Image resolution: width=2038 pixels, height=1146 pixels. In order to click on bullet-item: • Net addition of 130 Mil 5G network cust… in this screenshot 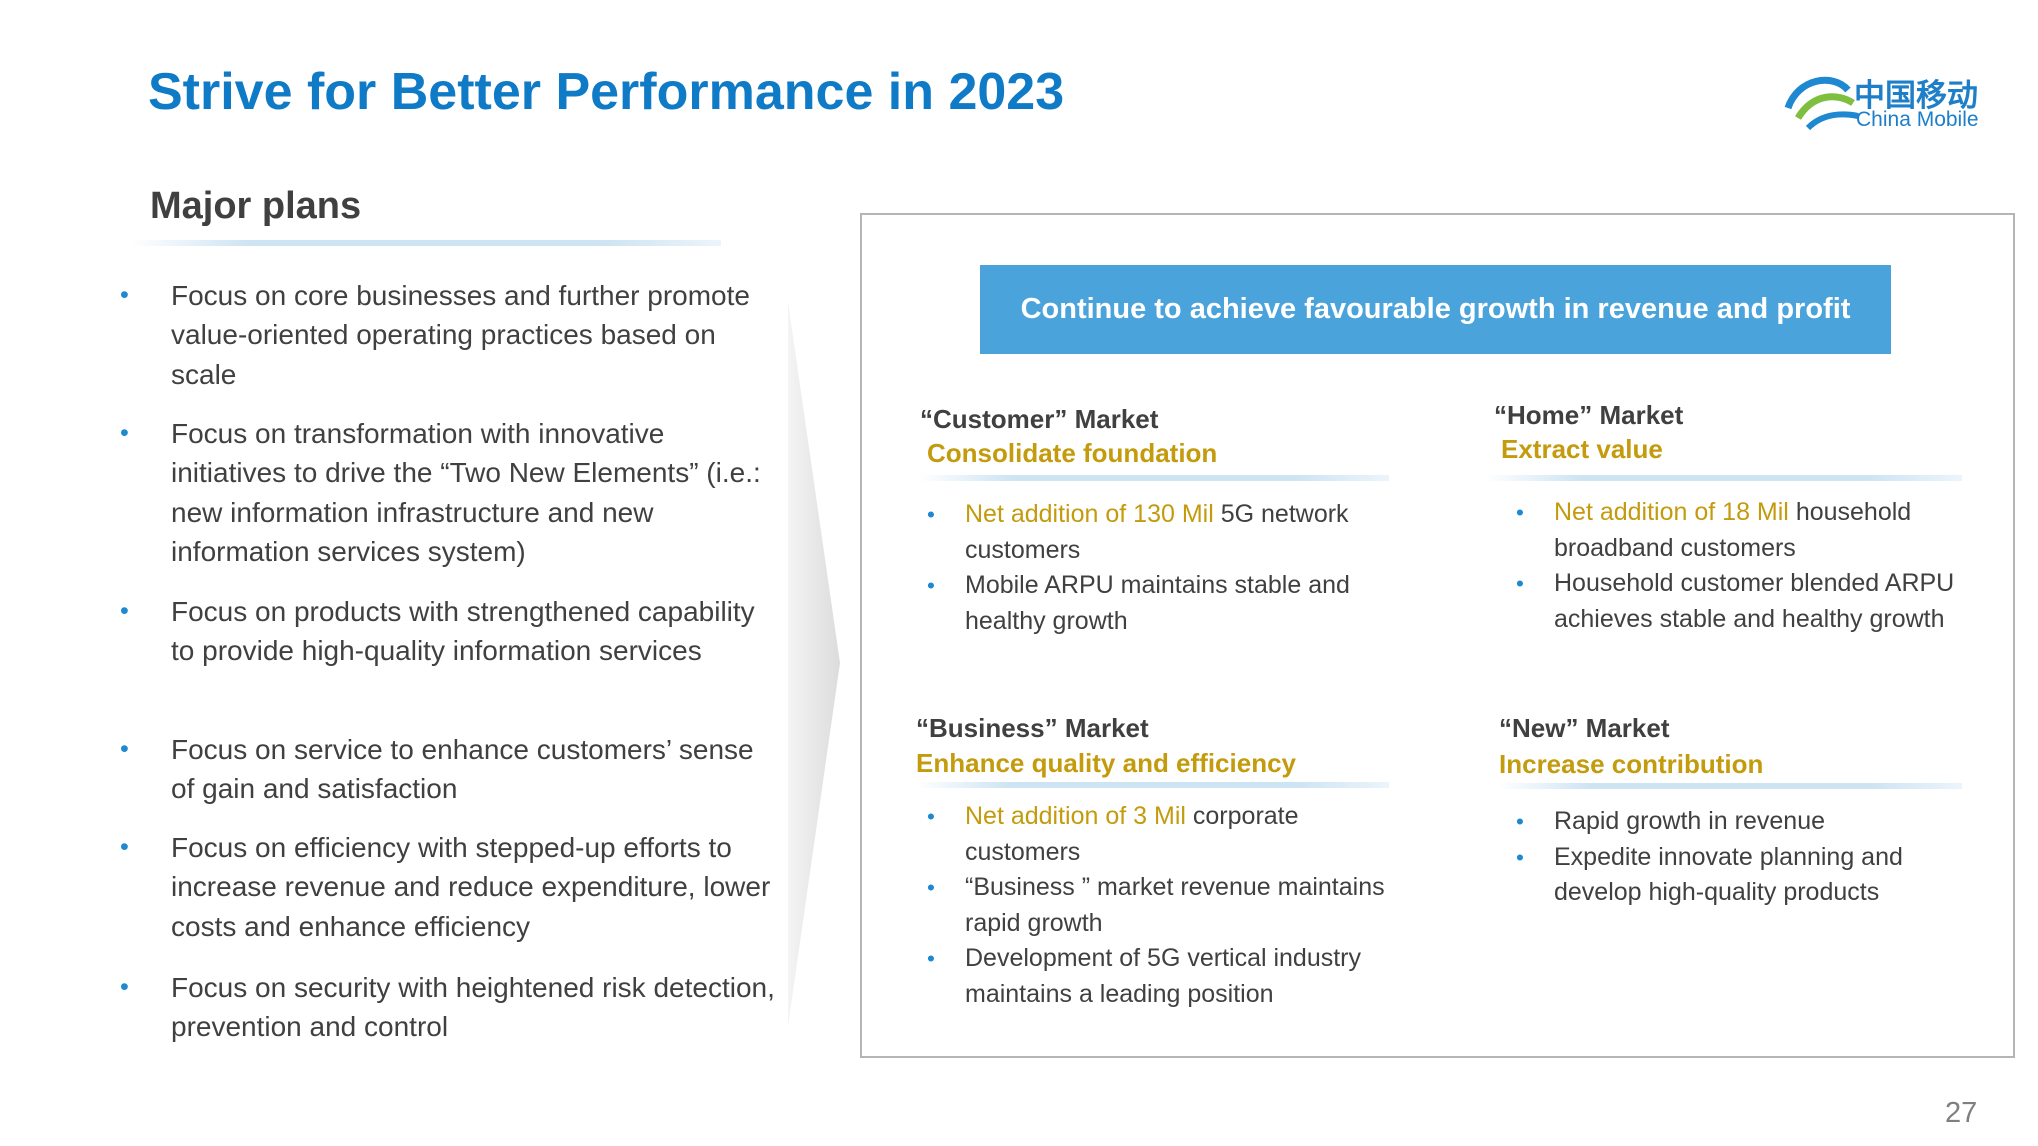, I will do `click(1167, 532)`.